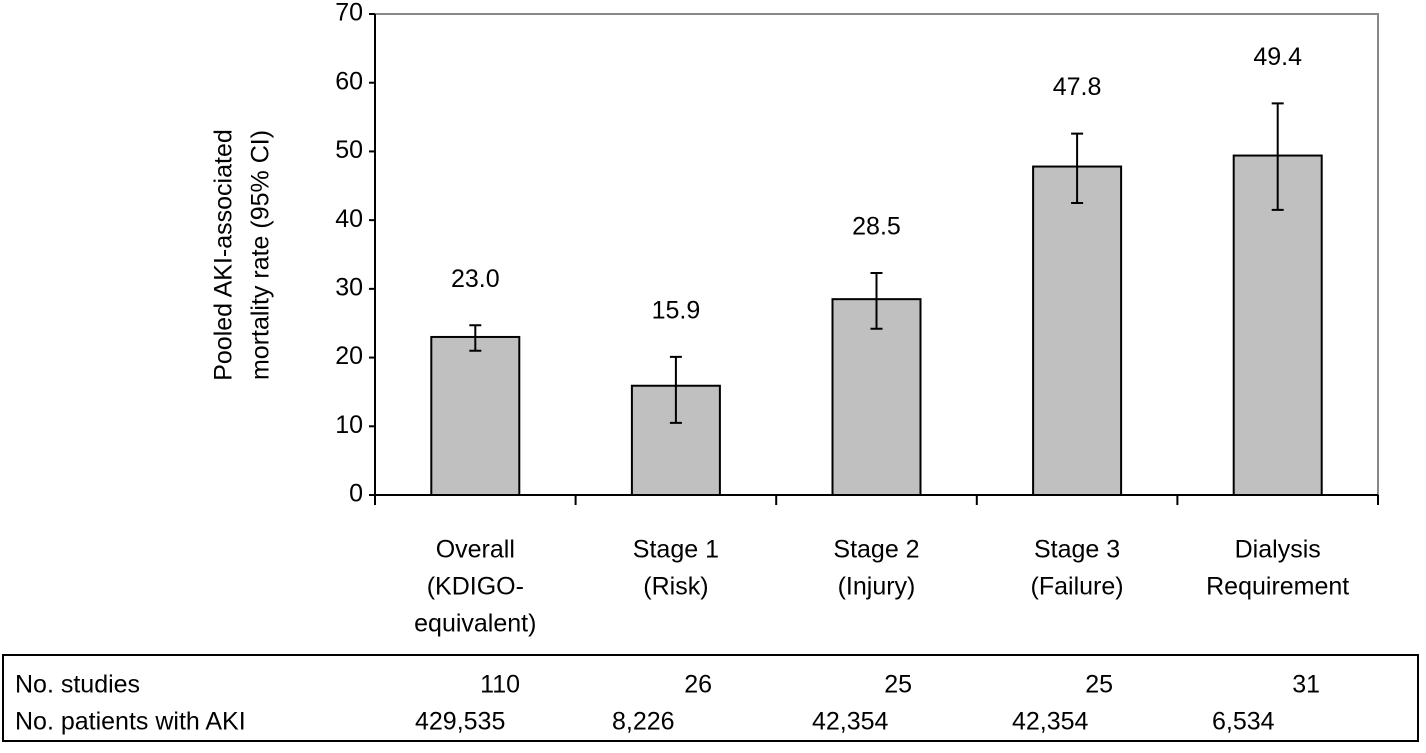 This screenshot has height=753, width=1426. I want to click on x-tick-label: Requirement, so click(1277, 587).